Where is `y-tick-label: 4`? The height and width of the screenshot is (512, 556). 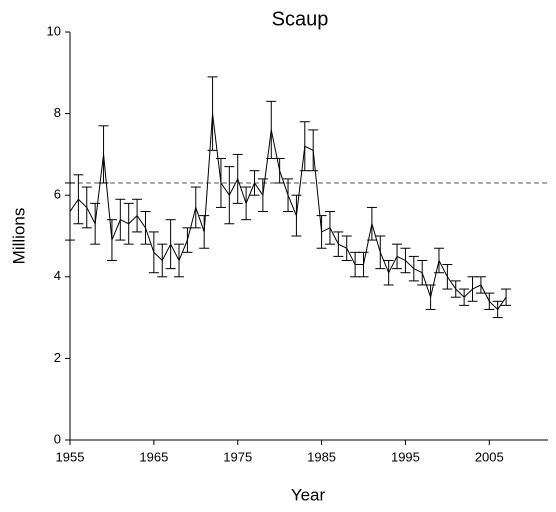 y-tick-label: 4 is located at coordinates (57, 275).